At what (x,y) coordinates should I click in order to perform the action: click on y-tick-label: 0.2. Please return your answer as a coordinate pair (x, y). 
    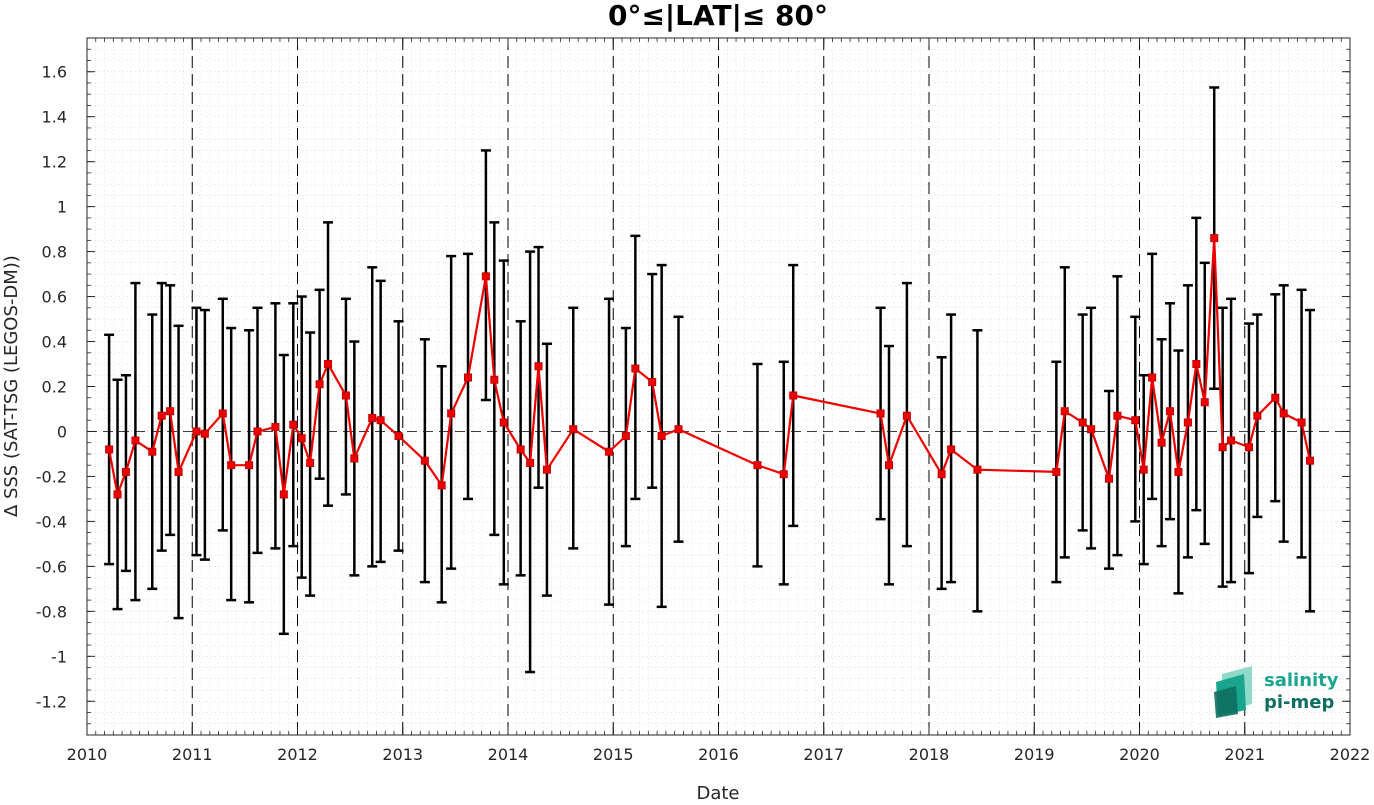
    Looking at the image, I should click on (54, 387).